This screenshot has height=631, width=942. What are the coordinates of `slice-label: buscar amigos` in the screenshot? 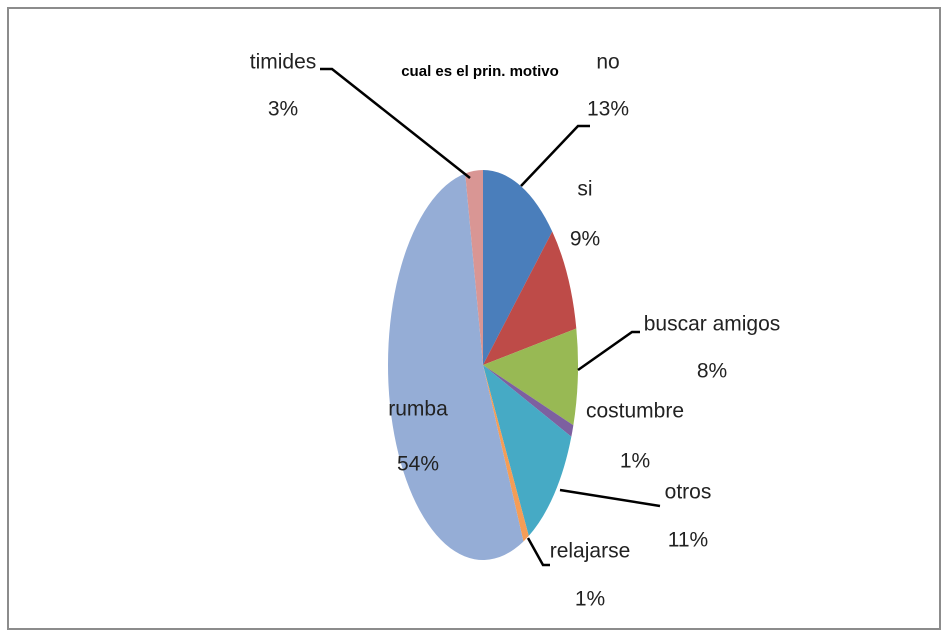 It's located at (712, 324).